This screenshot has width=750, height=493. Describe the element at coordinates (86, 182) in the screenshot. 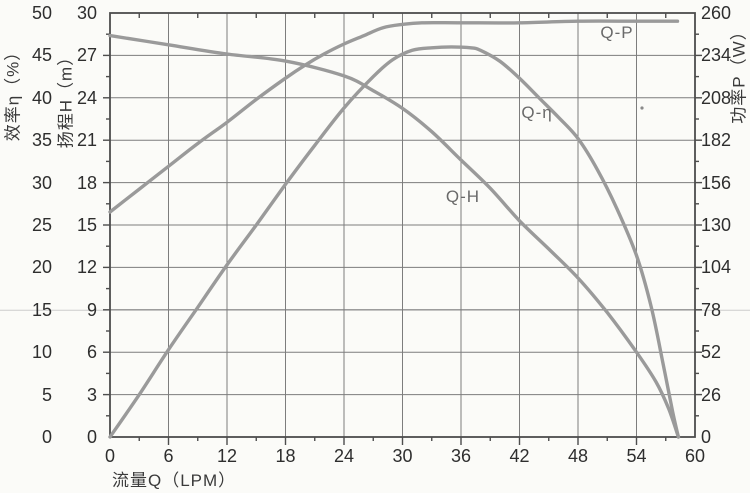

I see `head-tick-label: 18` at that location.